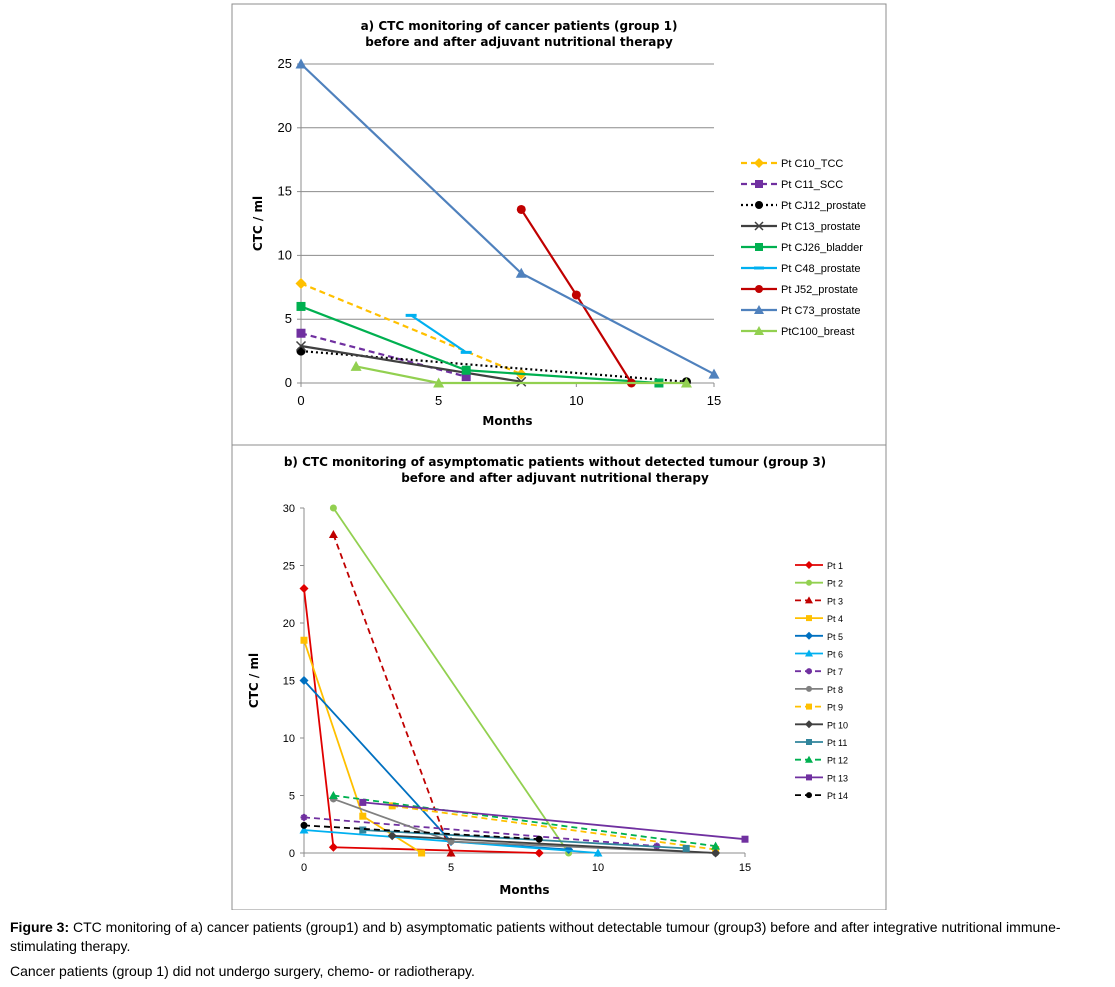 Image resolution: width=1115 pixels, height=987 pixels. I want to click on panel-b-legend-item: Pt 2, so click(819, 584).